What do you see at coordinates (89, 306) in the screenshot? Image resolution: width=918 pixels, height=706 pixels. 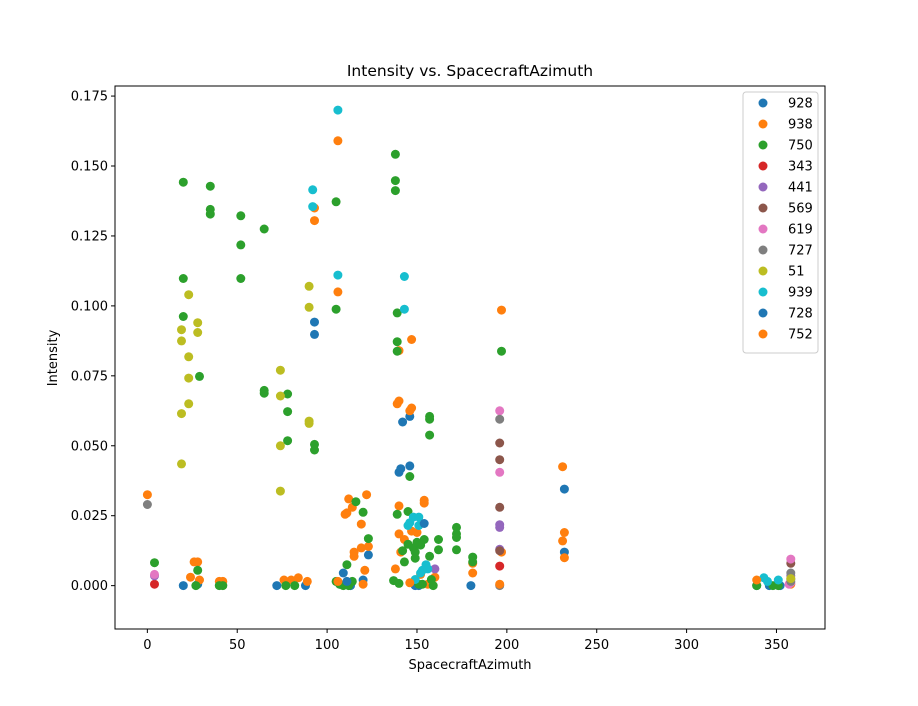 I see `y-tick-label: 0.100` at bounding box center [89, 306].